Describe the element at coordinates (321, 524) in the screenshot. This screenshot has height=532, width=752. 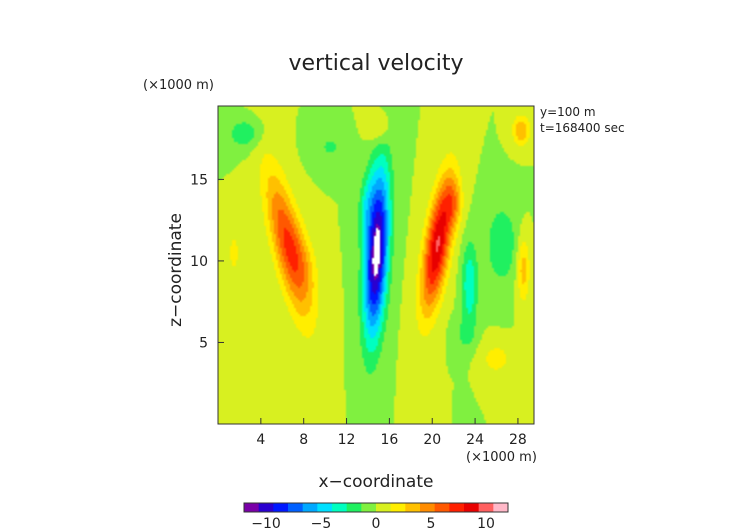
I see `colorbar-tick-label: −5` at that location.